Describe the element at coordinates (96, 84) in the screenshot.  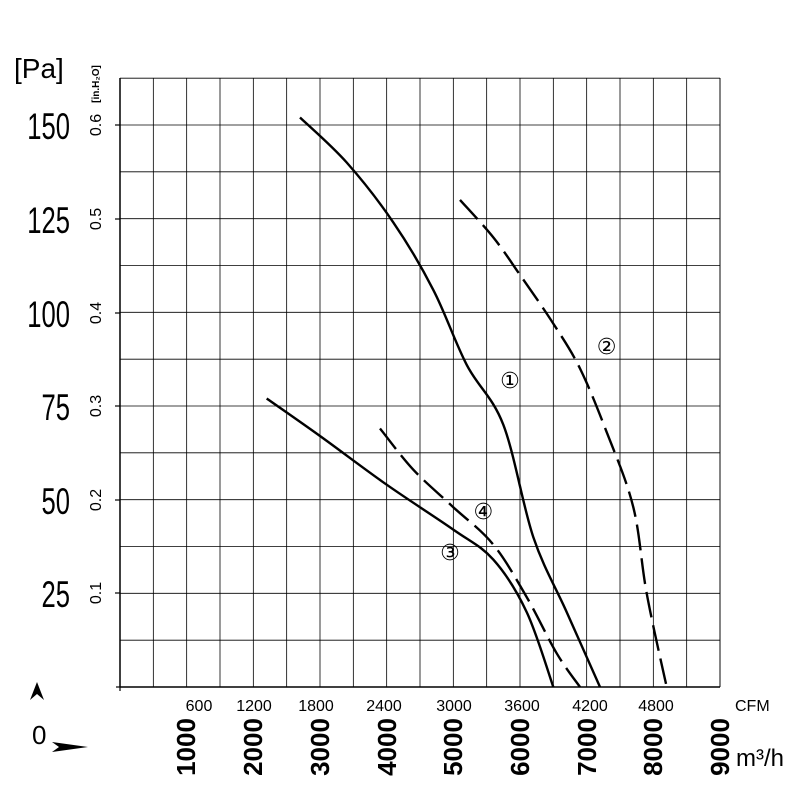
I see `y-axis-unit-inh2o: [in.H₂O]` at that location.